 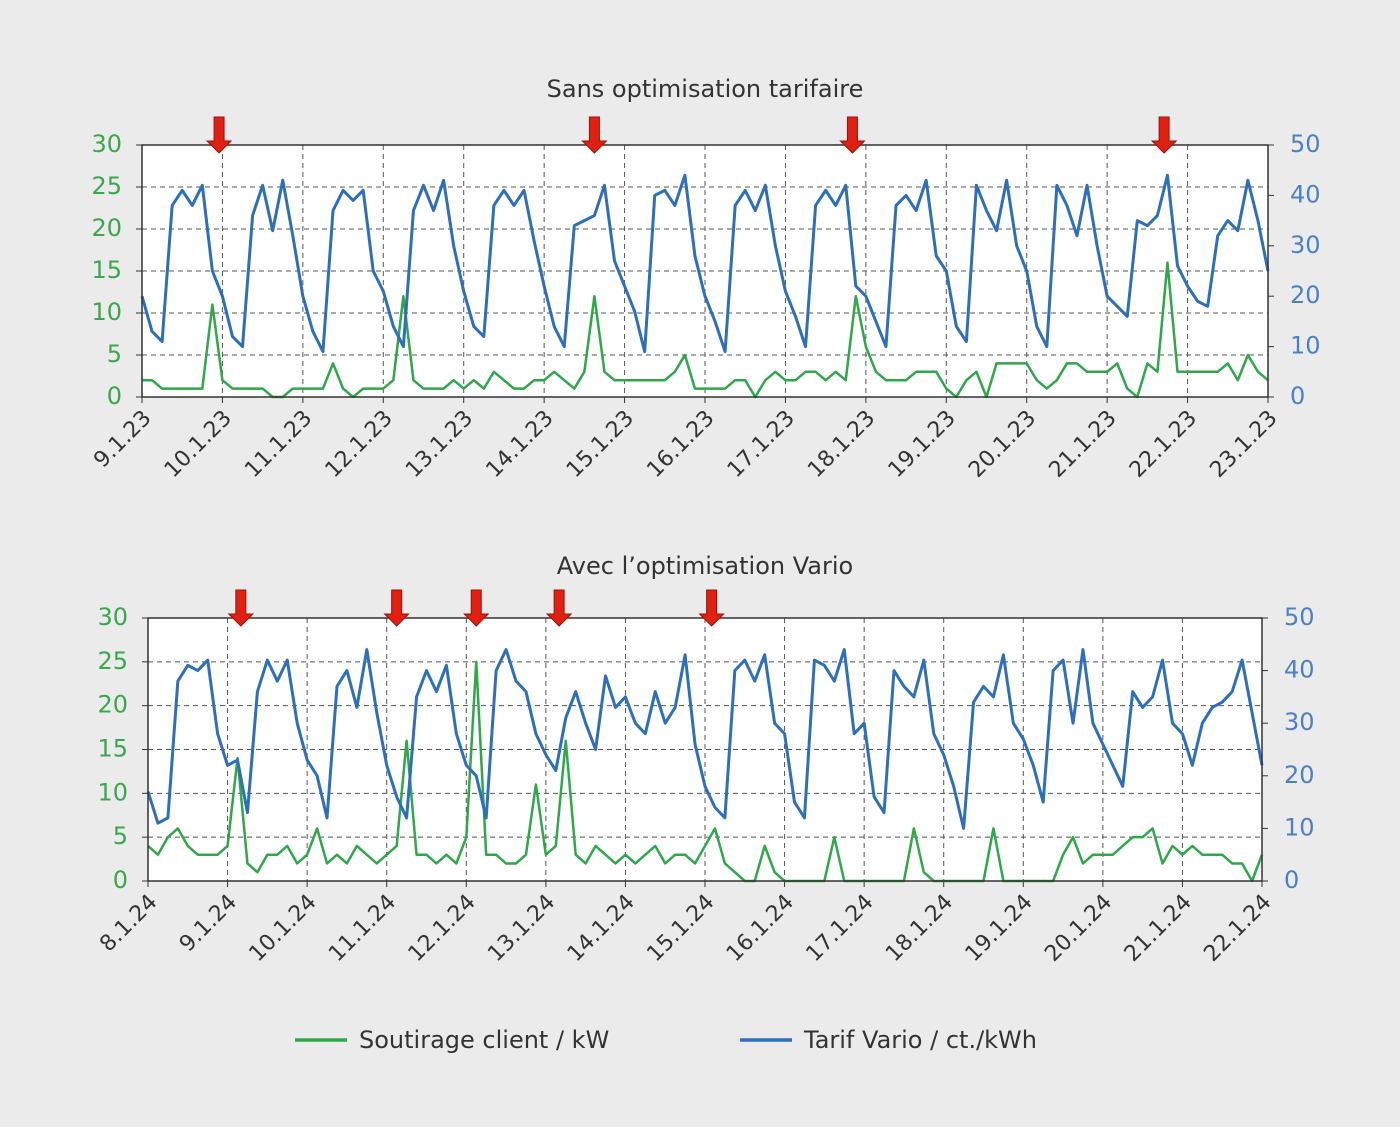 What do you see at coordinates (705, 89) in the screenshot?
I see `chart-title: Sans optimisation tarifaire` at bounding box center [705, 89].